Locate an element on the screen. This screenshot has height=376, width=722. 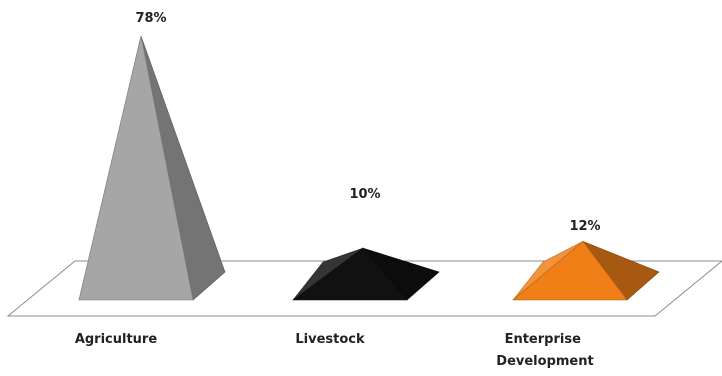
category-label-line: Development is located at coordinates (544, 361).